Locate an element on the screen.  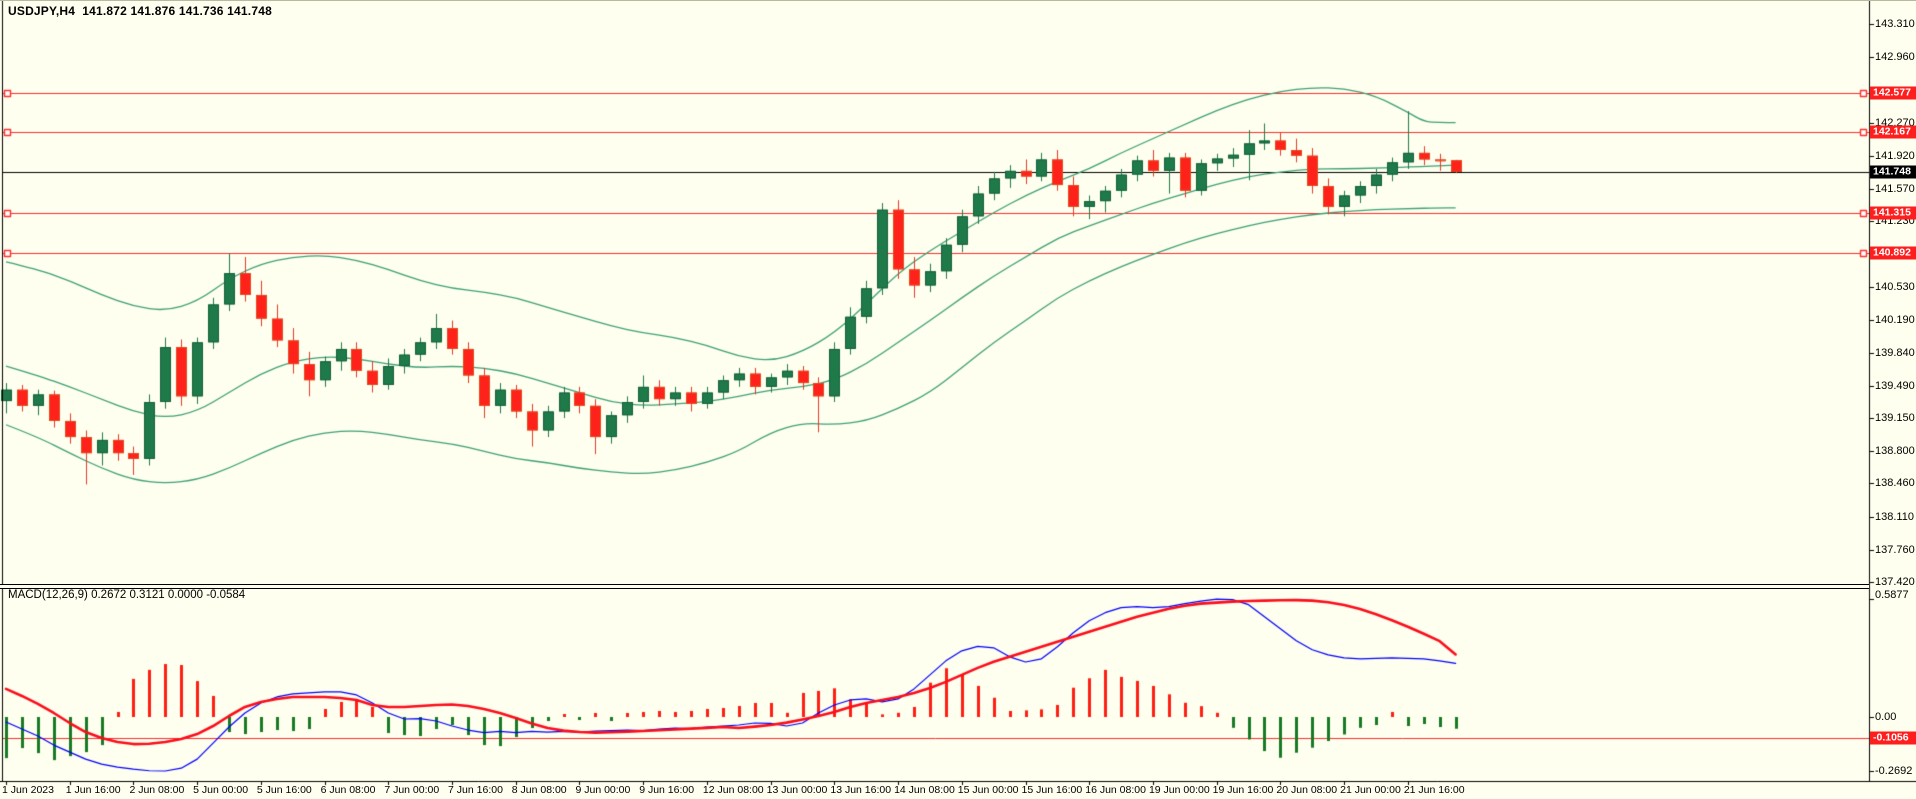
time-tick-label: 7 Jun 00:00 is located at coordinates (412, 790).